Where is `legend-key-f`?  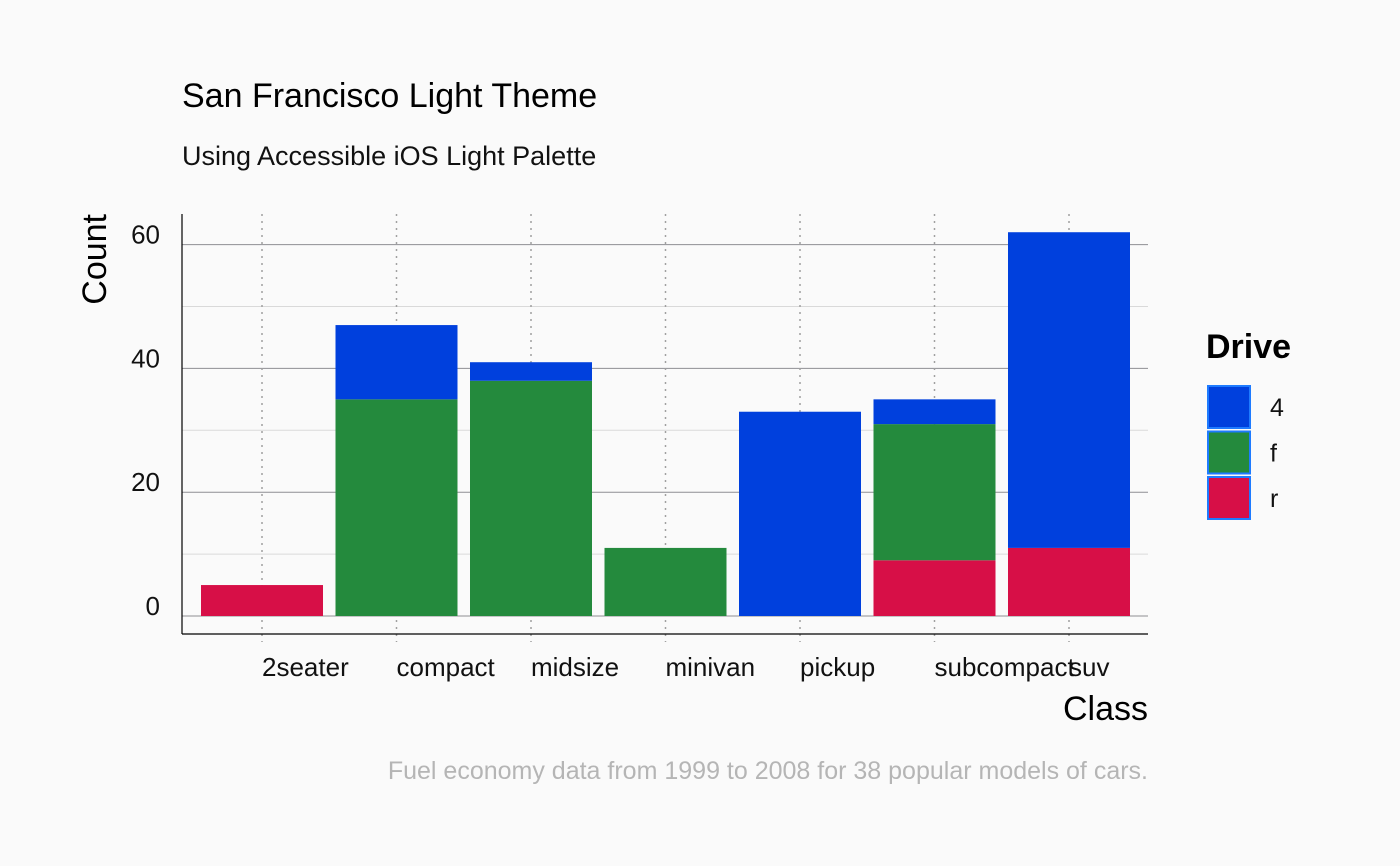 legend-key-f is located at coordinates (1229, 452).